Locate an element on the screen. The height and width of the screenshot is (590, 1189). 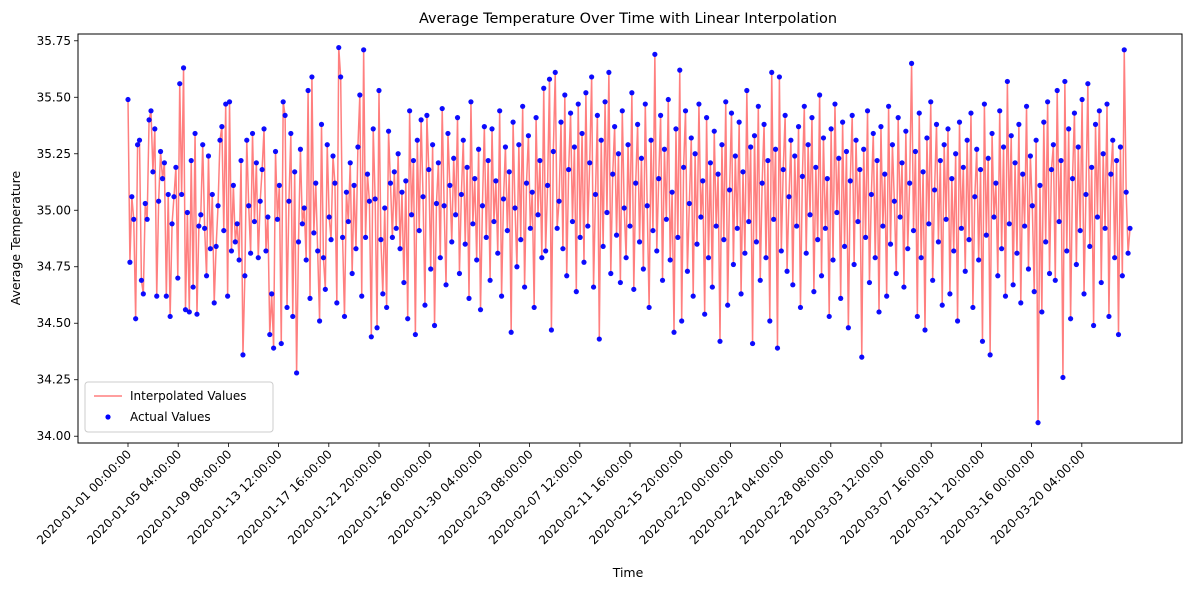
y-tick-label: 35.00 is located at coordinates (54, 210).